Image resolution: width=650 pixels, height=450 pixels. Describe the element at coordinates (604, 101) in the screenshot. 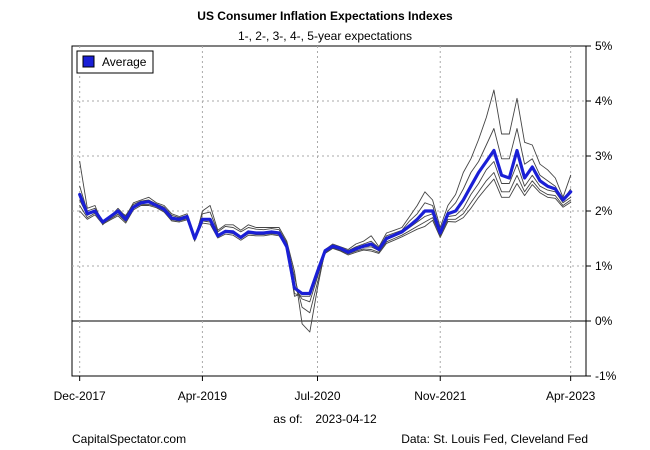

I see `y-tick-label: 4%` at that location.